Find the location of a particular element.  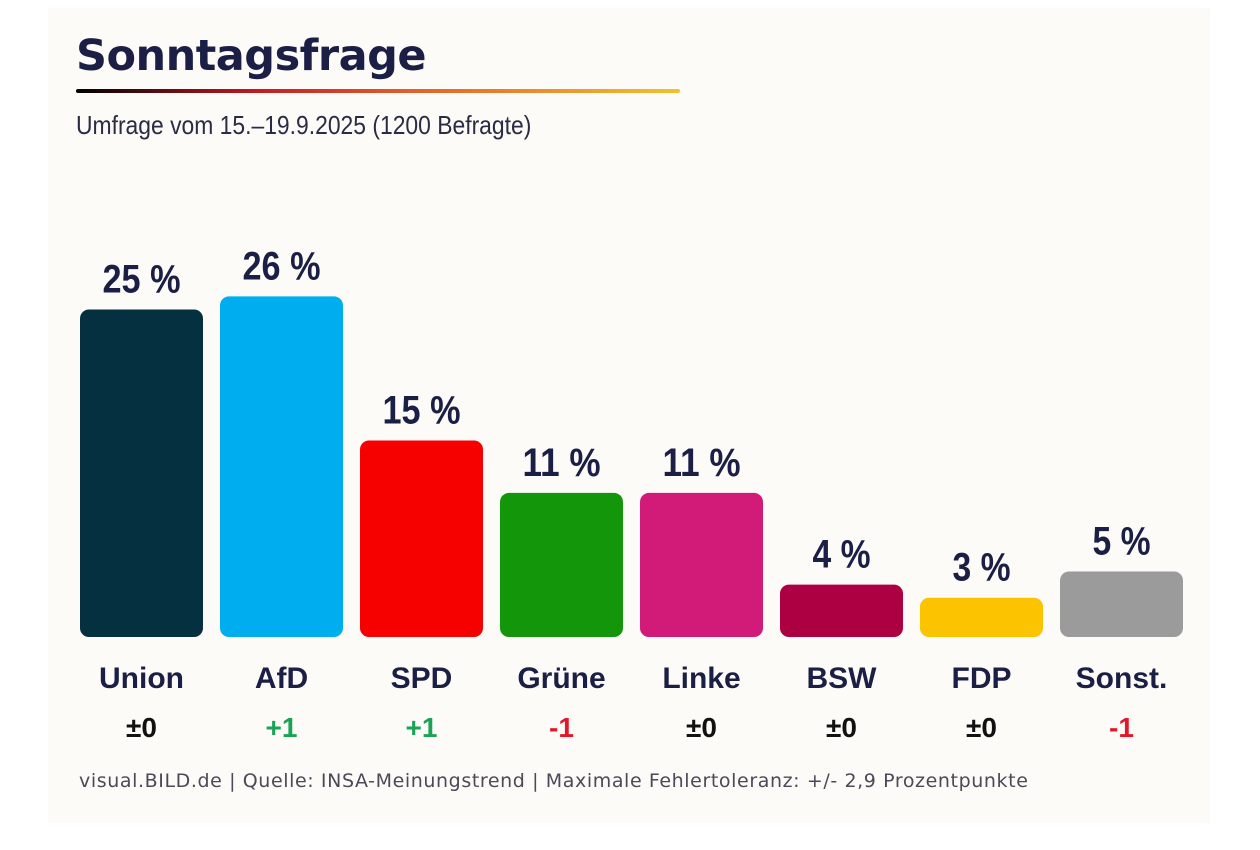

bar-group: 26 % AfD +1 is located at coordinates (281, 493).